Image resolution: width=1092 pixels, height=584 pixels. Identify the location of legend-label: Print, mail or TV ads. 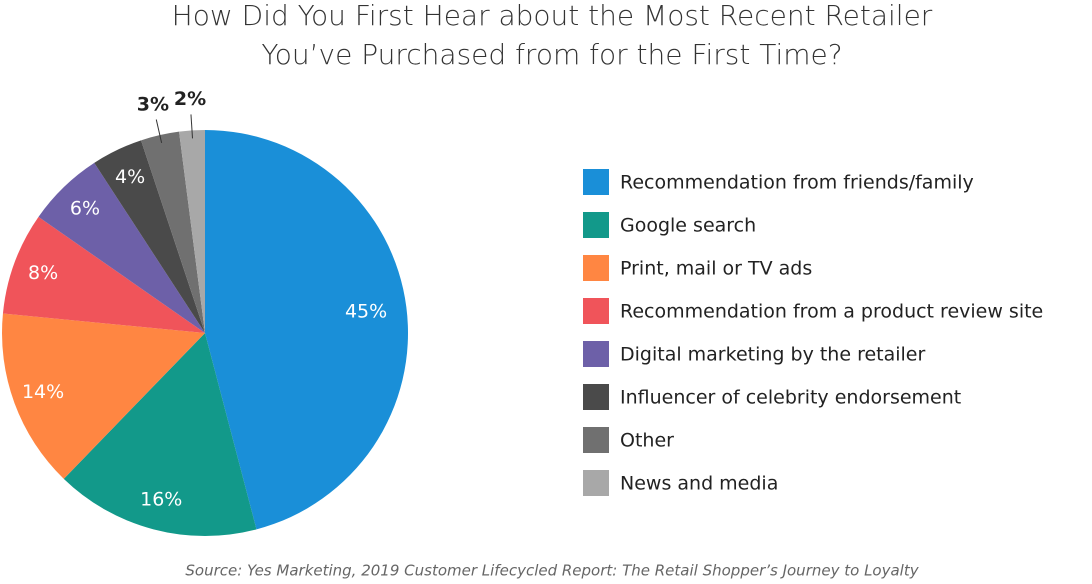
(716, 269).